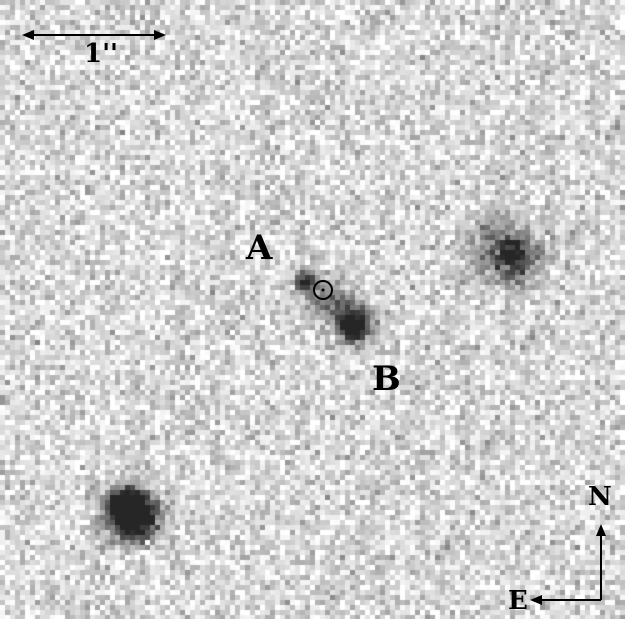 This screenshot has width=625, height=619. Describe the element at coordinates (386, 379) in the screenshot. I see `label-component-b: B` at that location.